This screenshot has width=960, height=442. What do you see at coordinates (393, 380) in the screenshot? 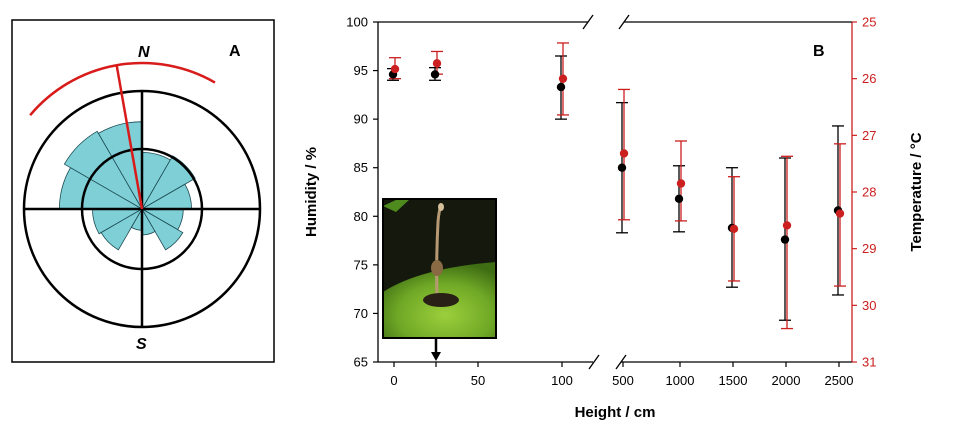
I see `x-tick-label: 0` at bounding box center [393, 380].